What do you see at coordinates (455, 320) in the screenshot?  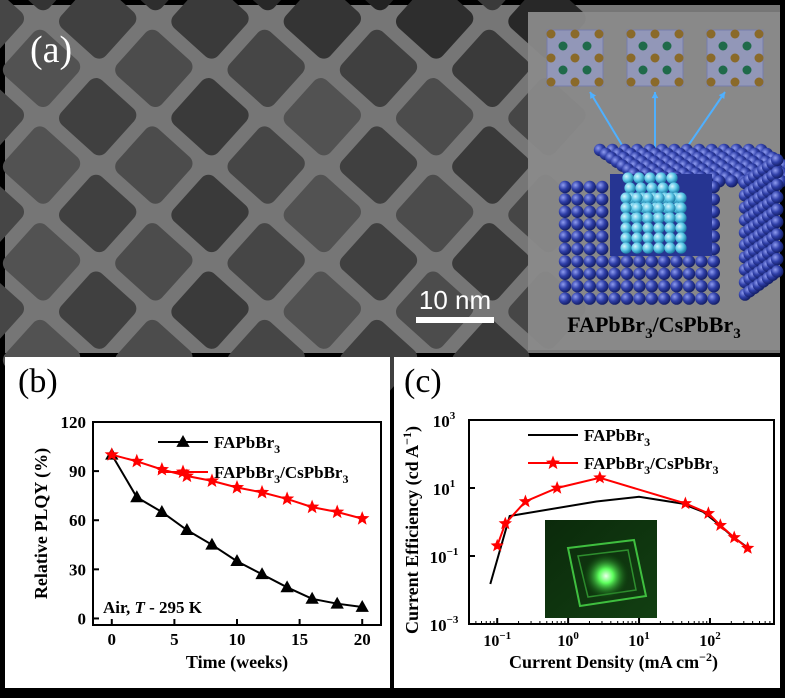 I see `scale-bar` at bounding box center [455, 320].